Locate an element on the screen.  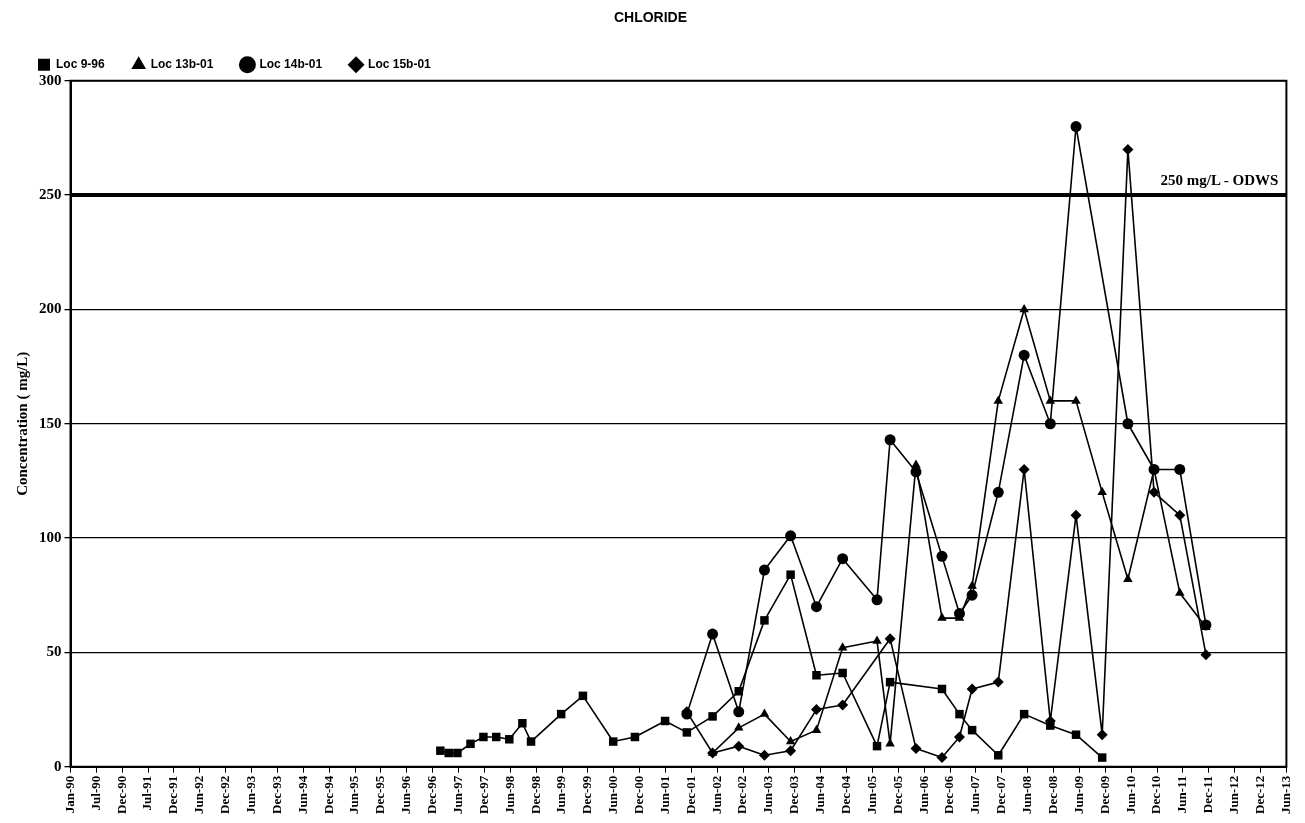
x-tick-label: Jun-00 is located at coordinates (613, 795).